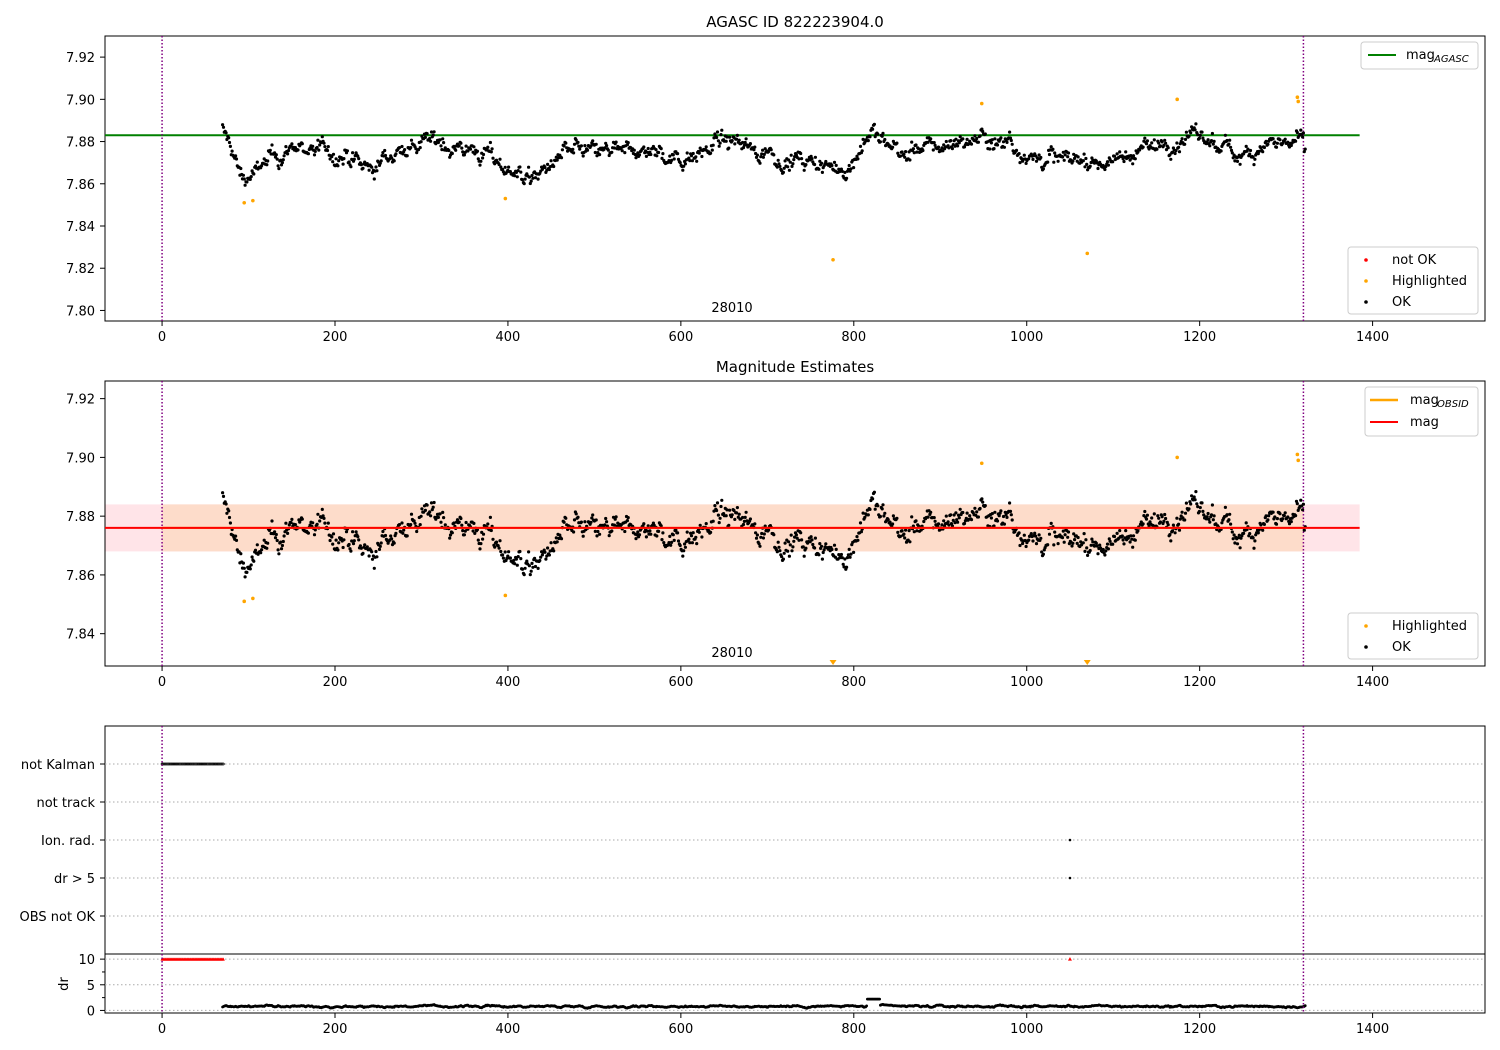 This screenshot has height=1050, width=1500. Describe the element at coordinates (1413, 636) in the screenshot. I see `panel2-legend-bottom: Highlighted OK` at that location.